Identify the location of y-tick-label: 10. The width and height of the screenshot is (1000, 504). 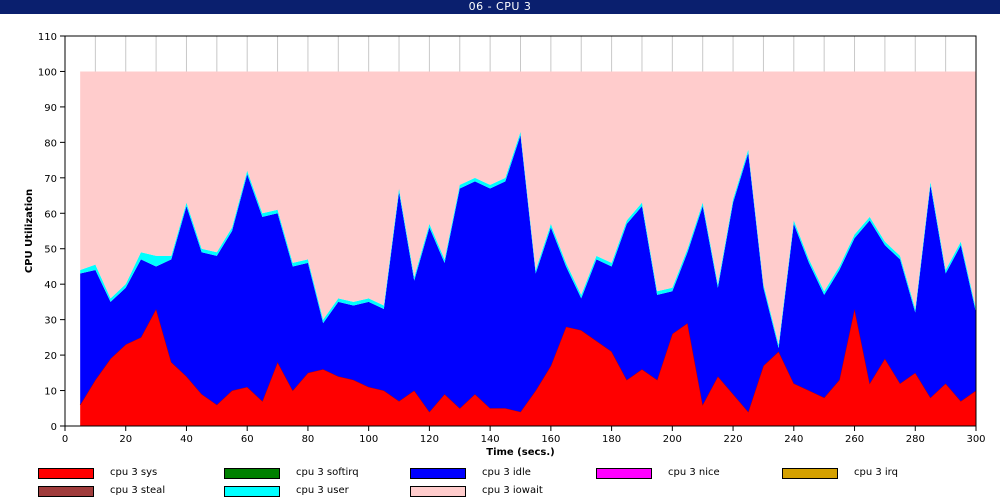
(50, 392).